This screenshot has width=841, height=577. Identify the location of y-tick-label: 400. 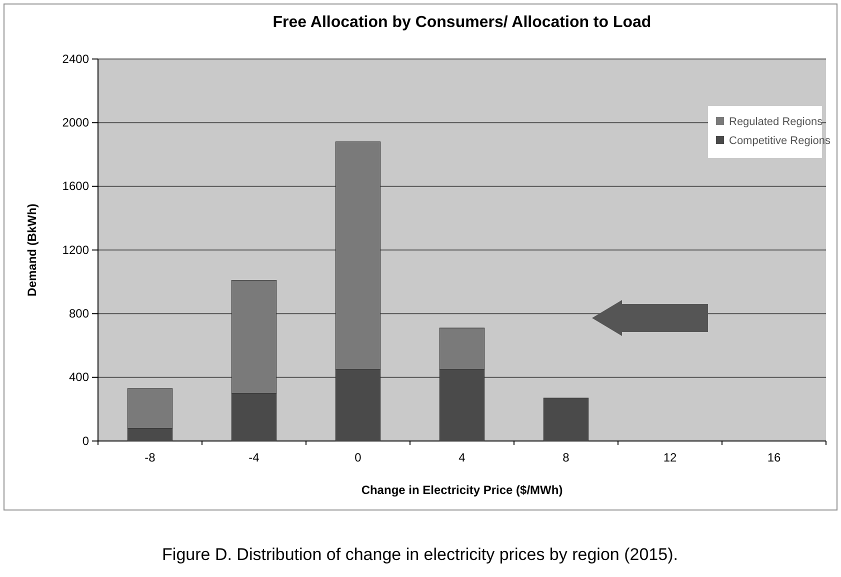
(79, 377).